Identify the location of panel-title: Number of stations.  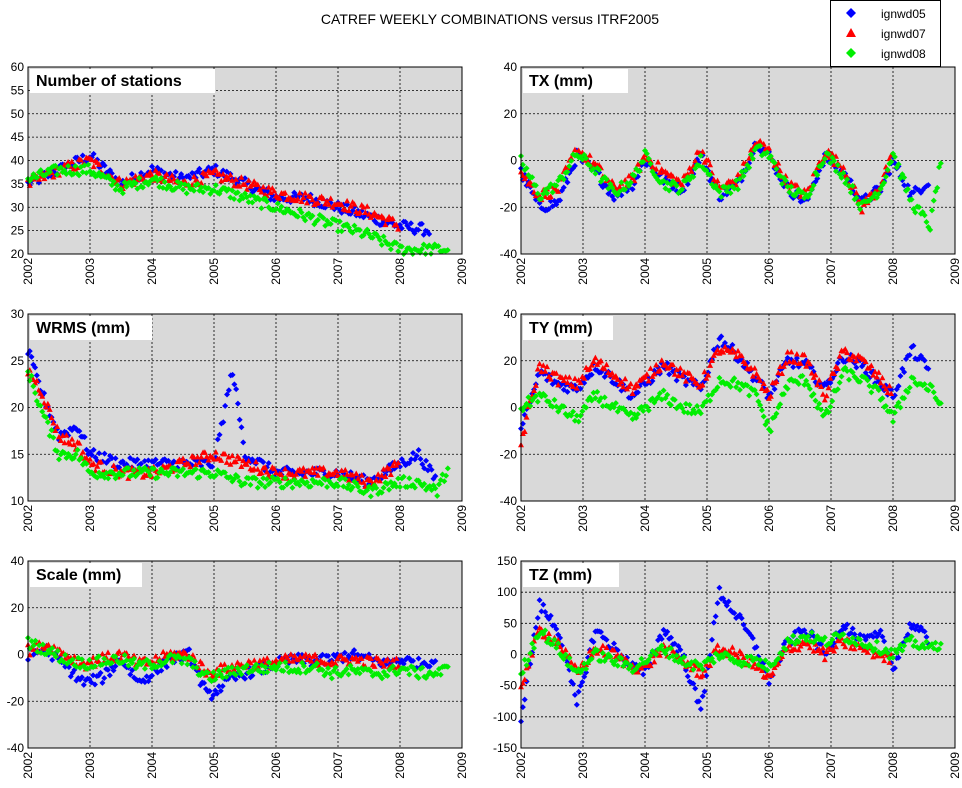
(109, 81).